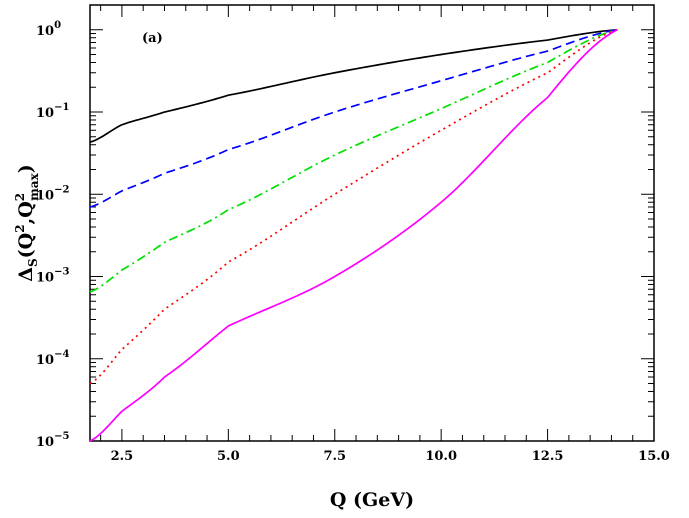 The width and height of the screenshot is (689, 518). I want to click on panel-annotation: (a), so click(152, 38).